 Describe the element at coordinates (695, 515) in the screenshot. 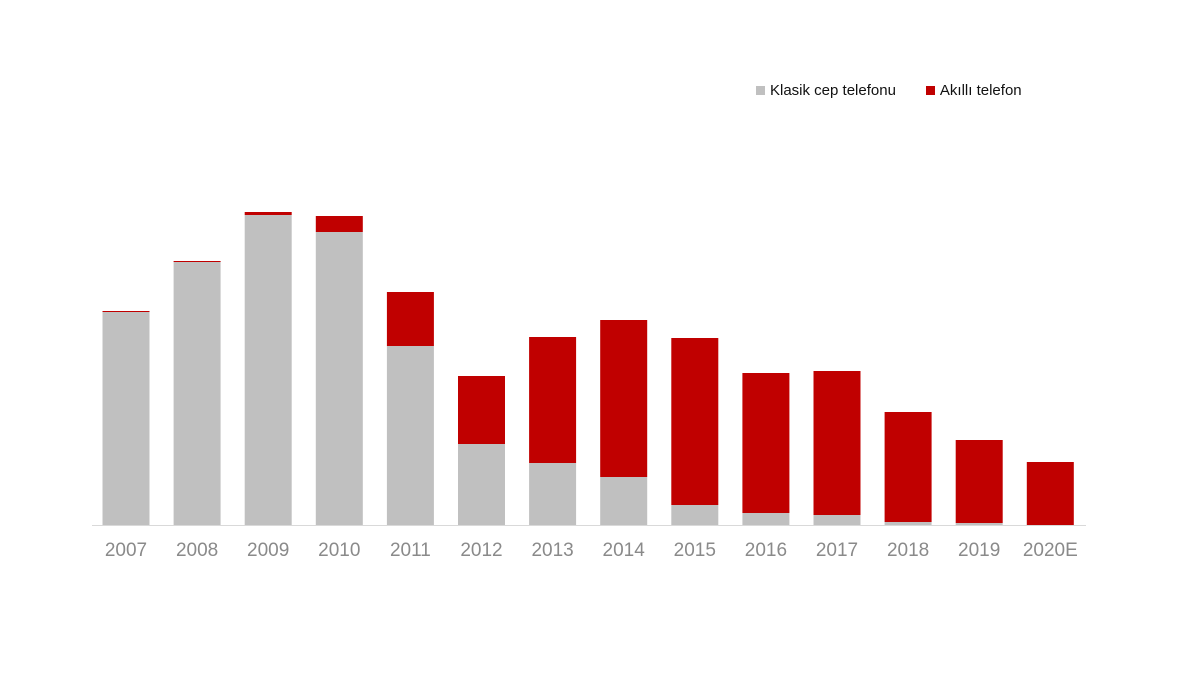

I see `bar-klasik-cep-telefonu-2015` at that location.